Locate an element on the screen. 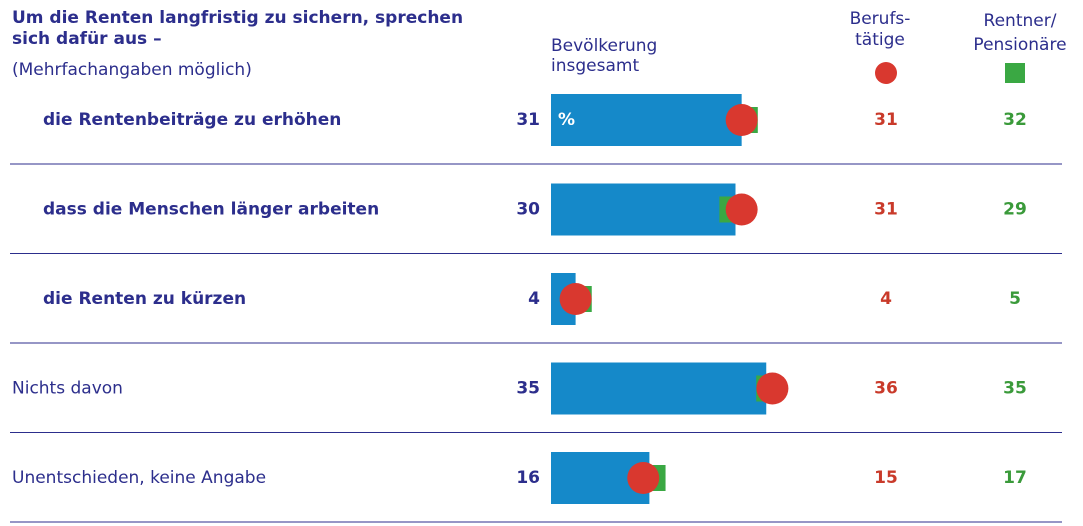 The height and width of the screenshot is (526, 1083). category-label: die Renten zu kürzen is located at coordinates (144, 299).